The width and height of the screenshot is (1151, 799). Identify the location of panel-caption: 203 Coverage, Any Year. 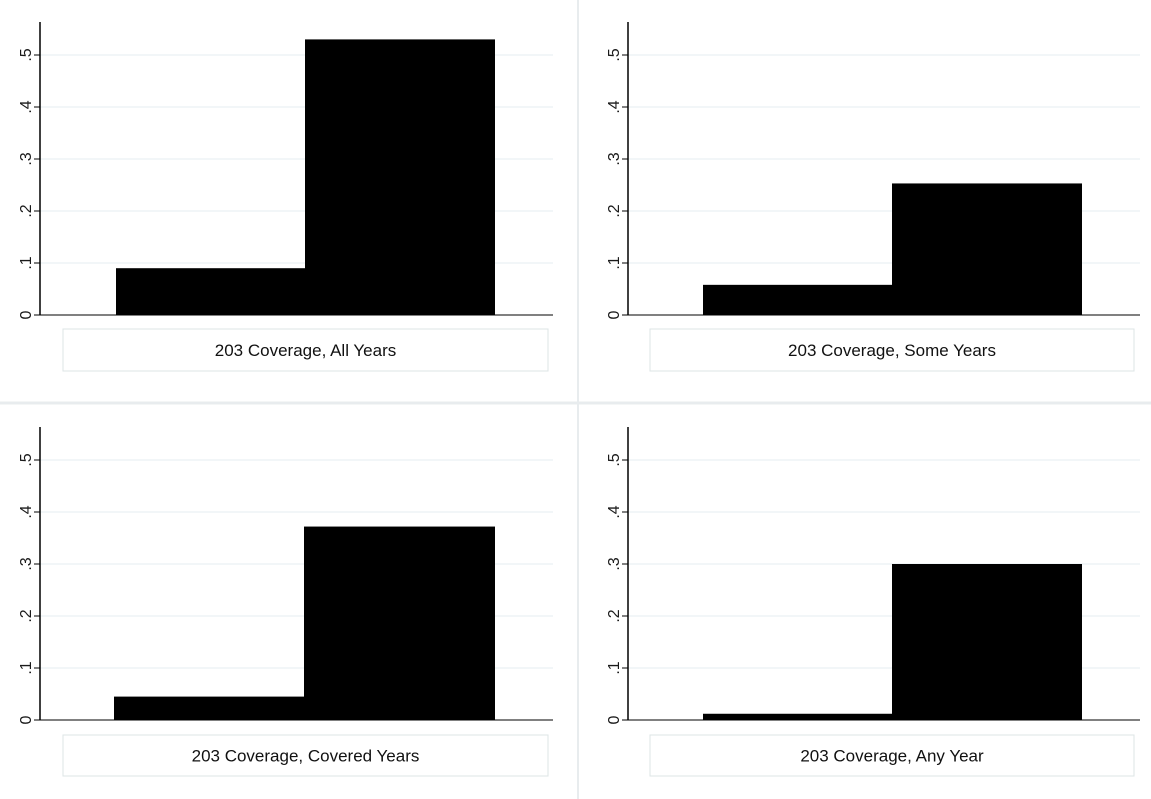
(892, 756).